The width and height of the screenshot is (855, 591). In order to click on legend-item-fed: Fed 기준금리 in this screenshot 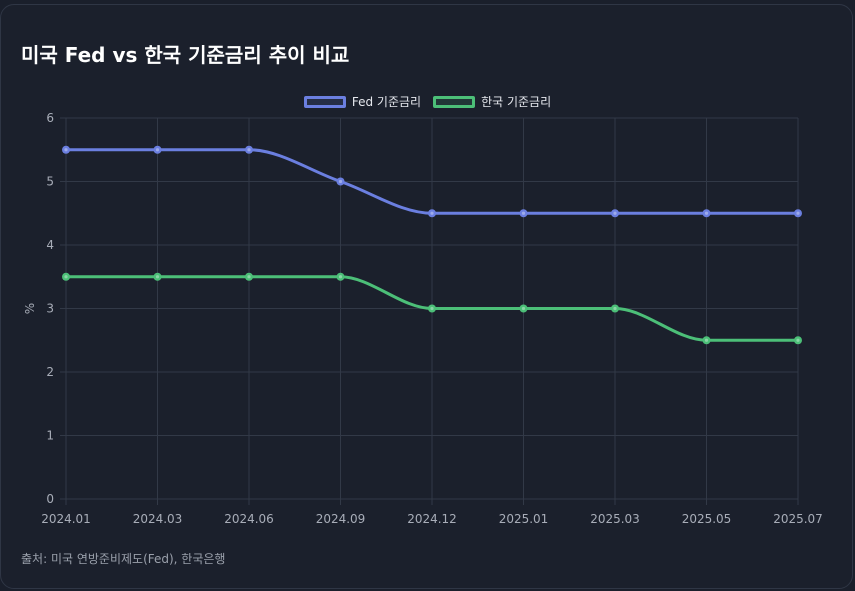, I will do `click(362, 101)`.